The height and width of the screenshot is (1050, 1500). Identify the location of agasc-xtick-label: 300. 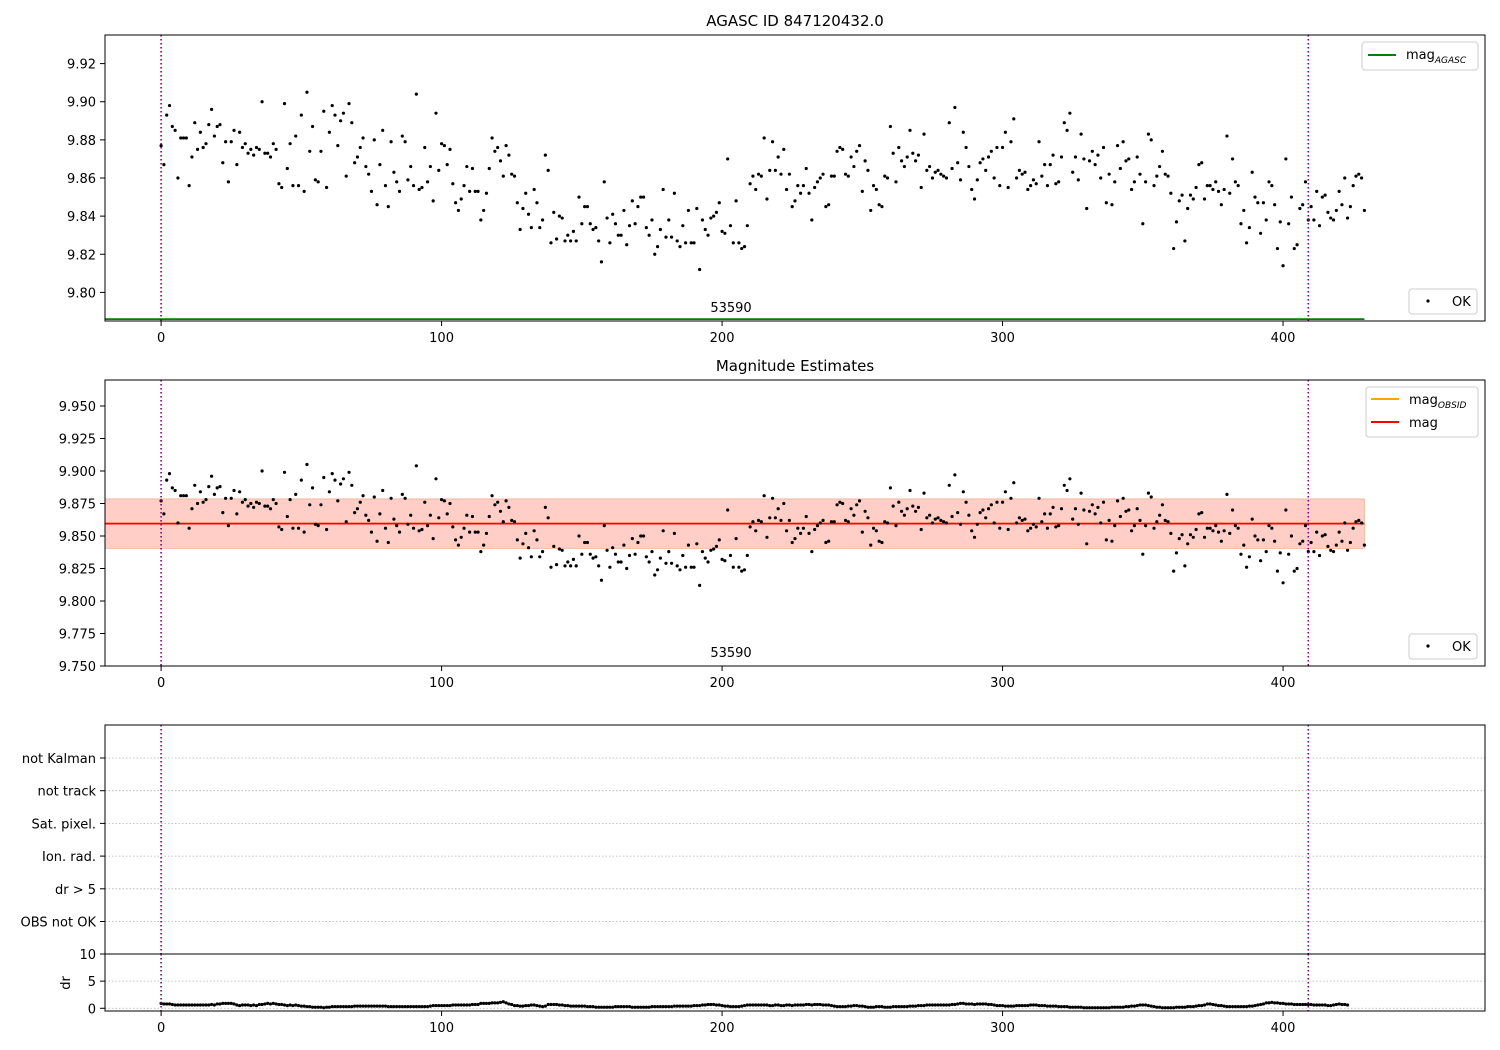
(1002, 338).